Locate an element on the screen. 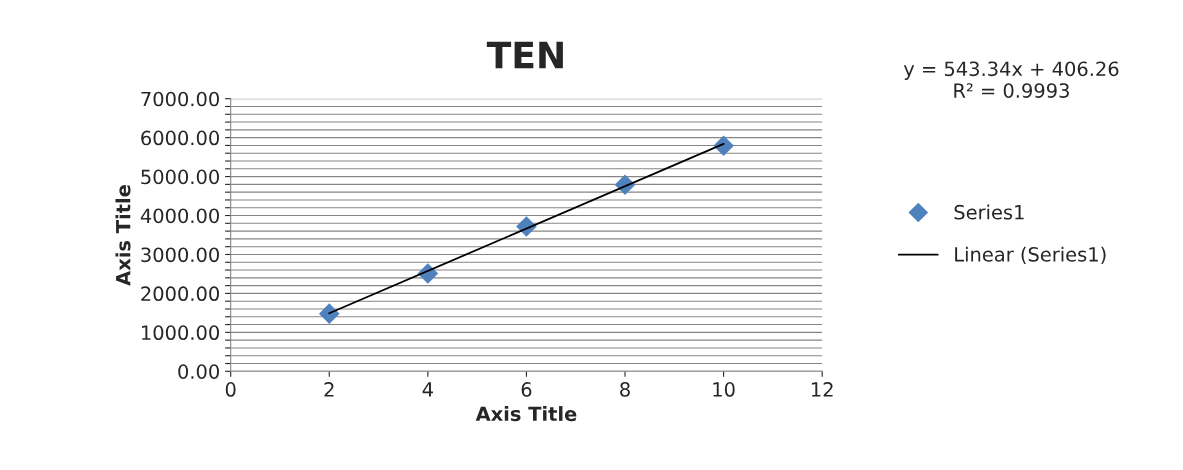 The width and height of the screenshot is (1183, 470). y-tick-label: 5000.00 is located at coordinates (180, 177).